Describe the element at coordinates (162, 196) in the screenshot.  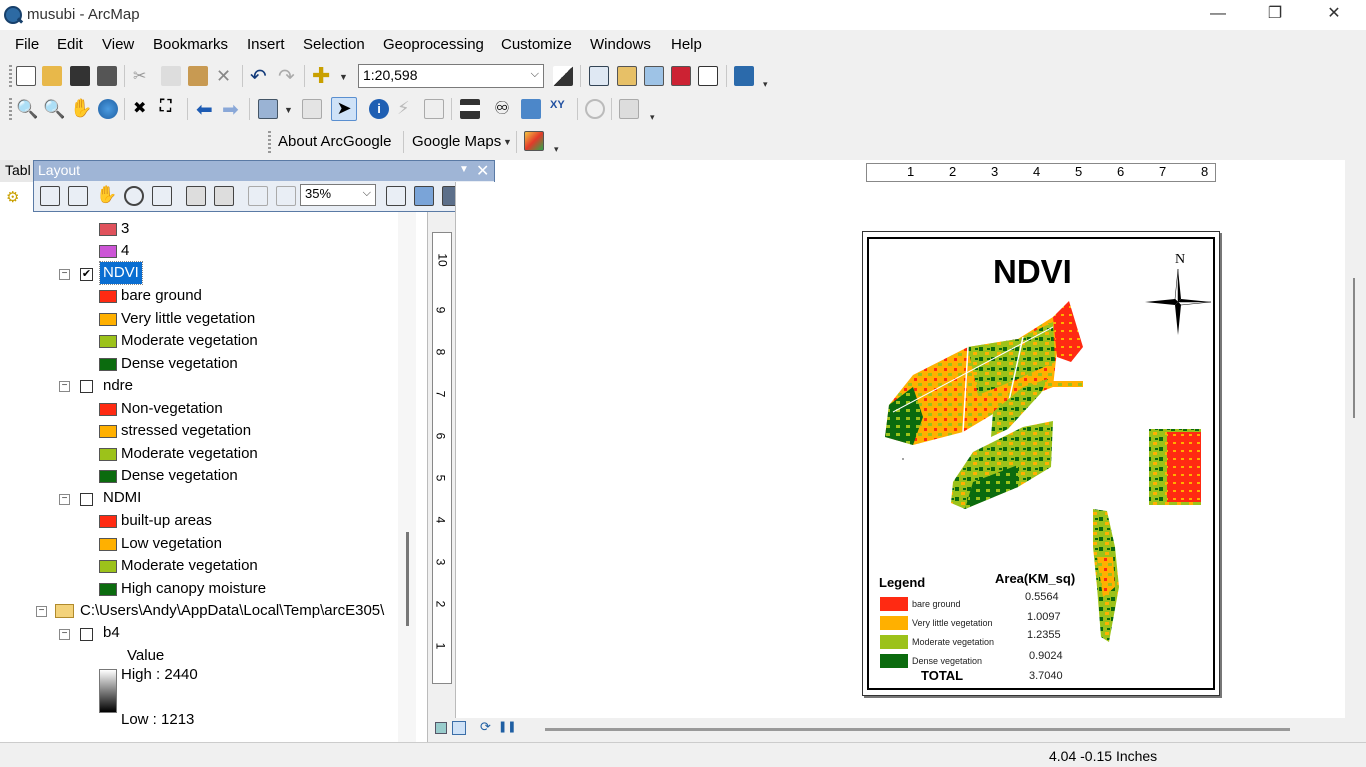
I see `zoom-100-percent-icon` at that location.